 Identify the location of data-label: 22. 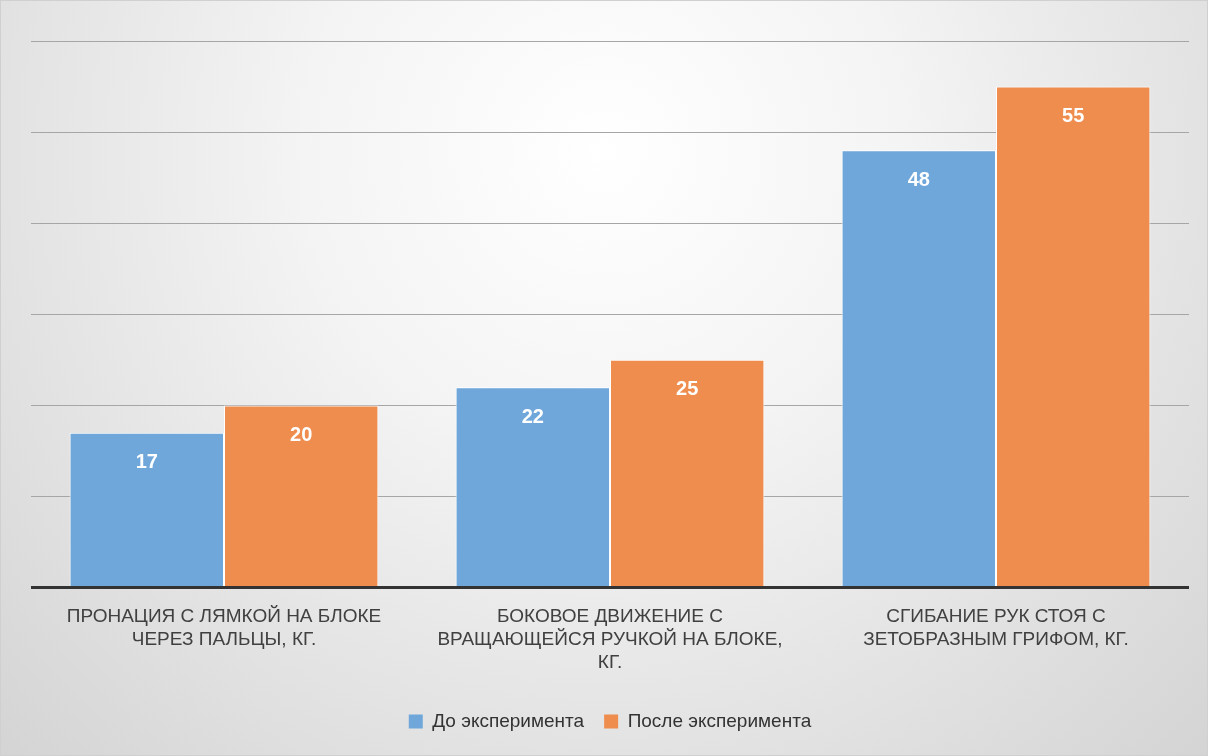
(532, 415).